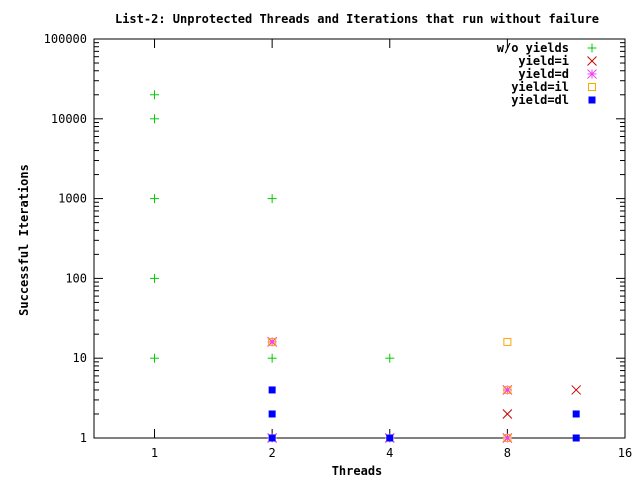 The height and width of the screenshot is (480, 640). Describe the element at coordinates (540, 87) in the screenshot. I see `legend-label: yield=il` at that location.